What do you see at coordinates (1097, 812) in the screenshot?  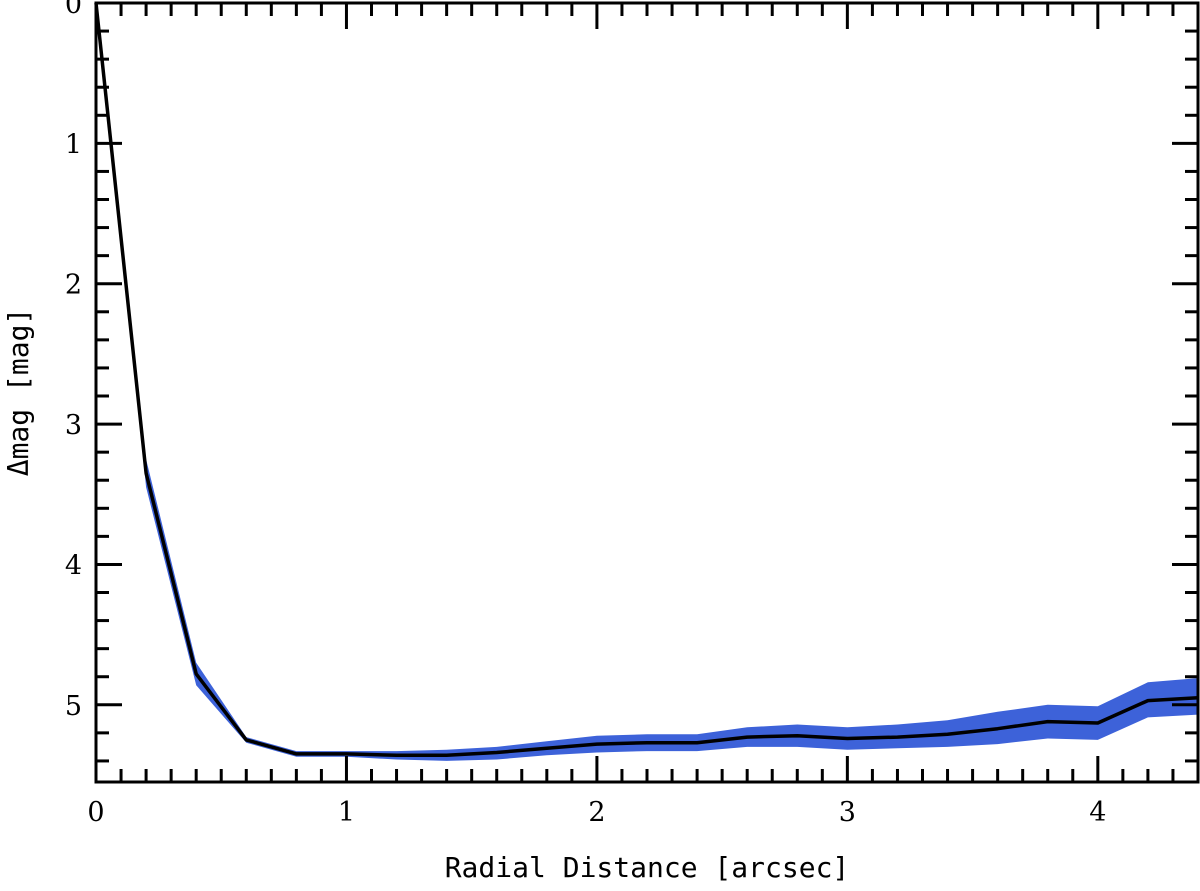 I see `x-tick-label: 4` at bounding box center [1097, 812].